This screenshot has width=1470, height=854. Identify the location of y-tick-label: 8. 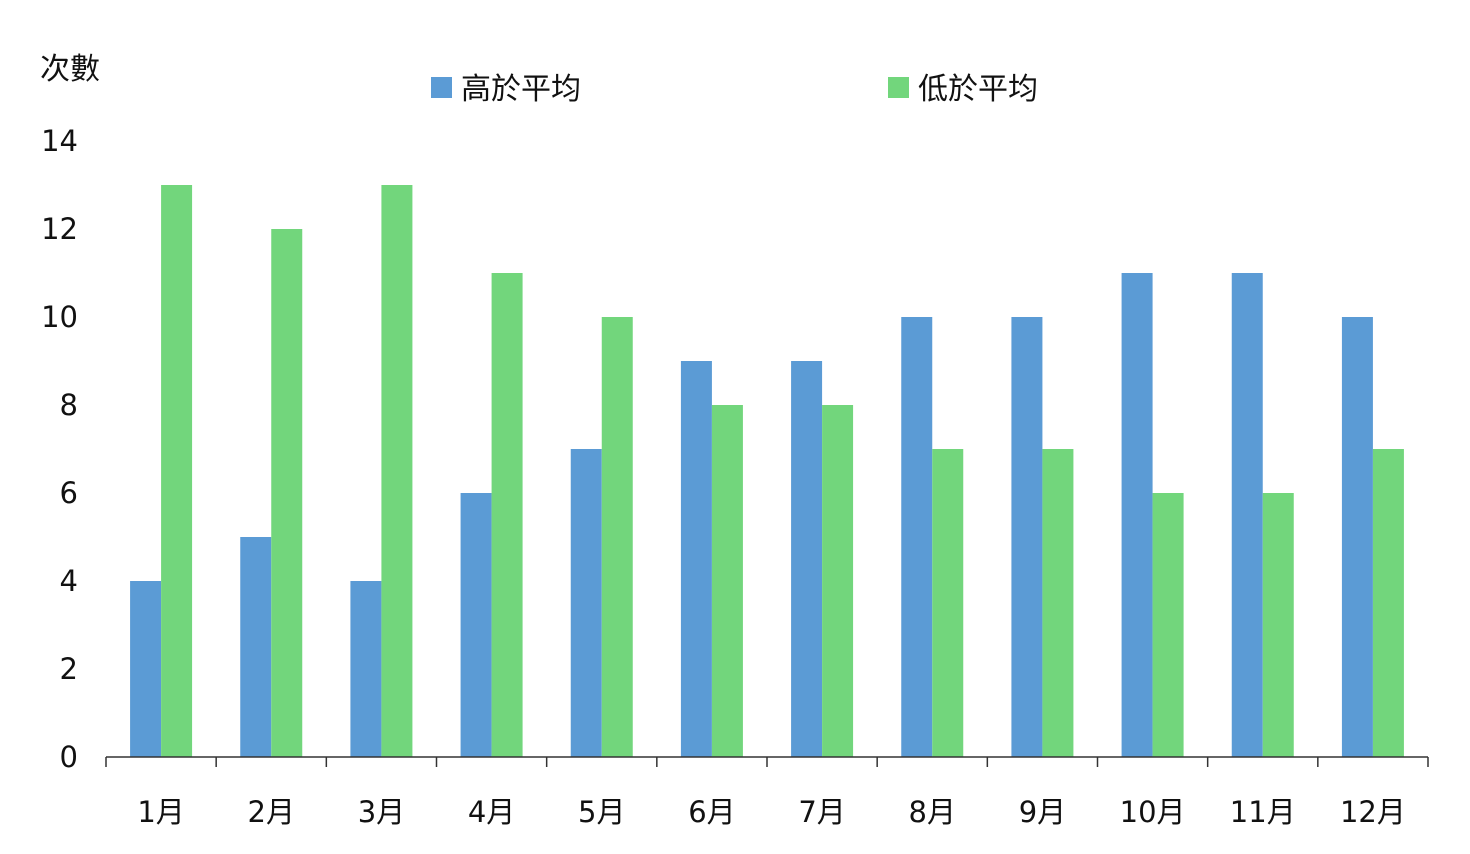
(69, 405).